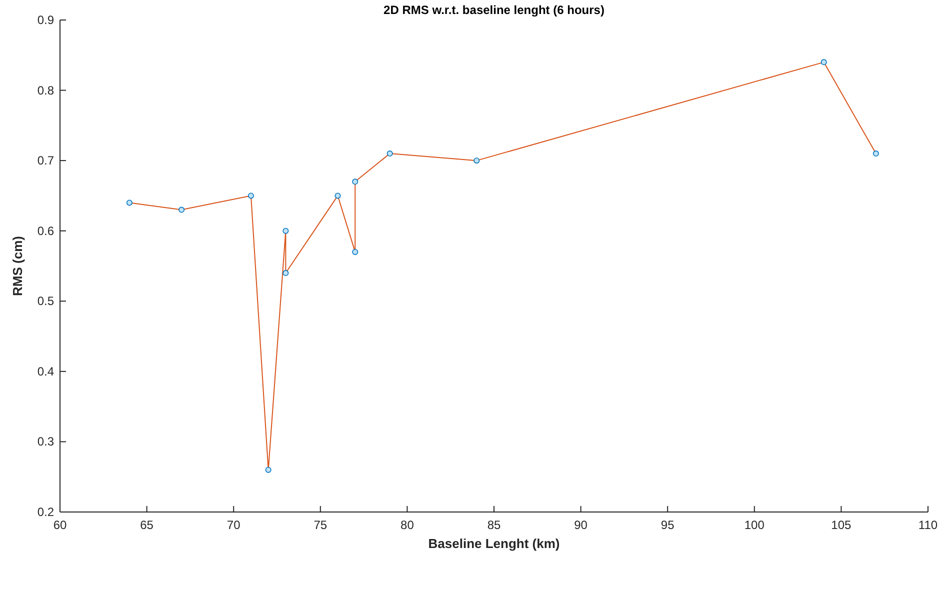 The height and width of the screenshot is (590, 944). What do you see at coordinates (45, 441) in the screenshot?
I see `y-tick-label: 0.3` at bounding box center [45, 441].